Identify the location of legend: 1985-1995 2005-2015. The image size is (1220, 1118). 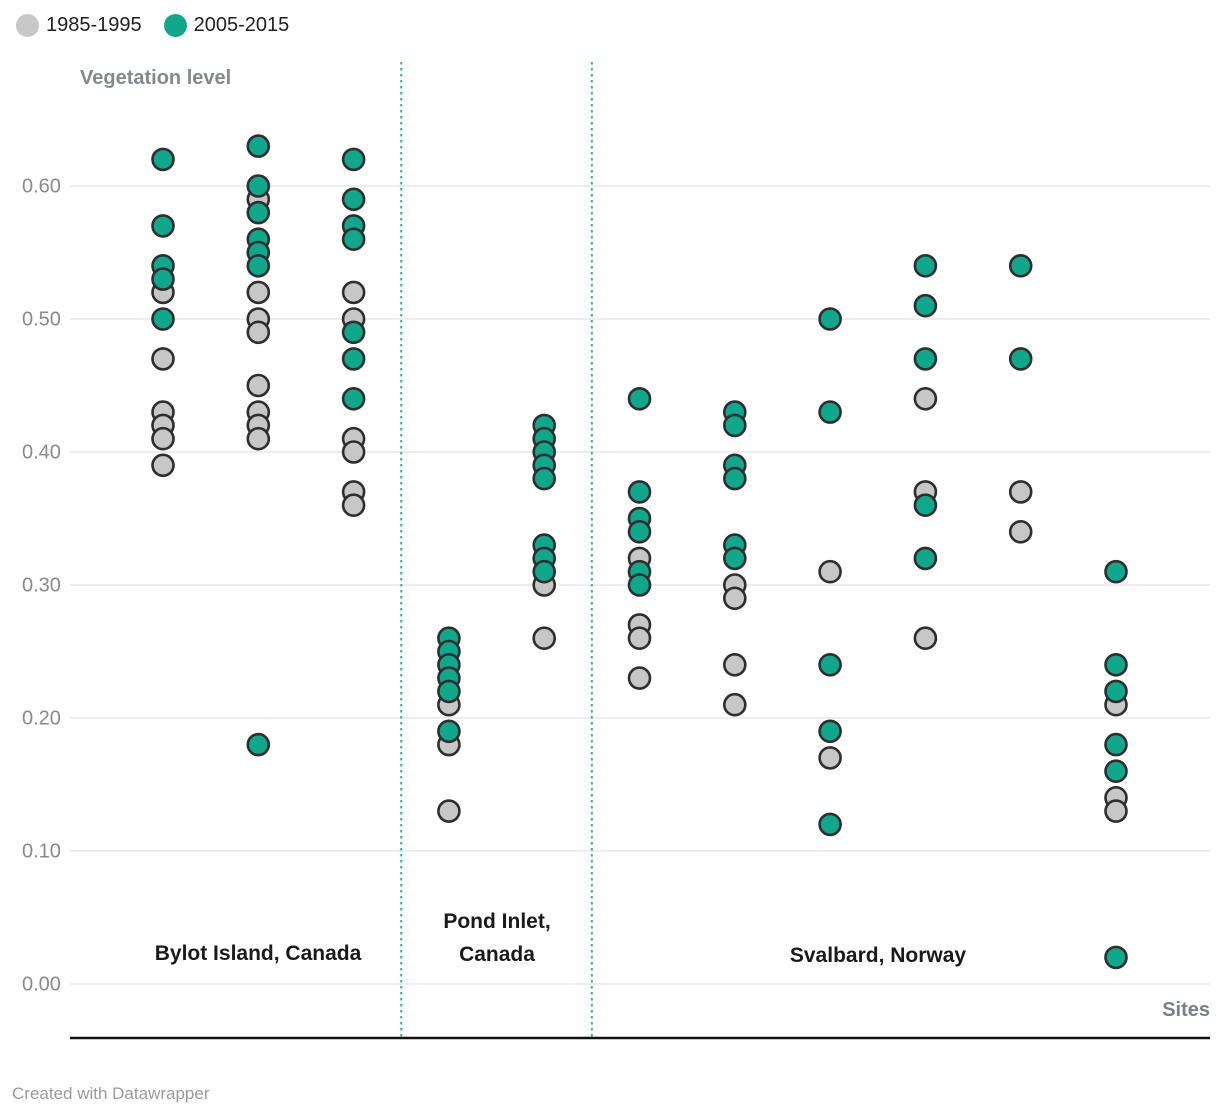
(152, 25).